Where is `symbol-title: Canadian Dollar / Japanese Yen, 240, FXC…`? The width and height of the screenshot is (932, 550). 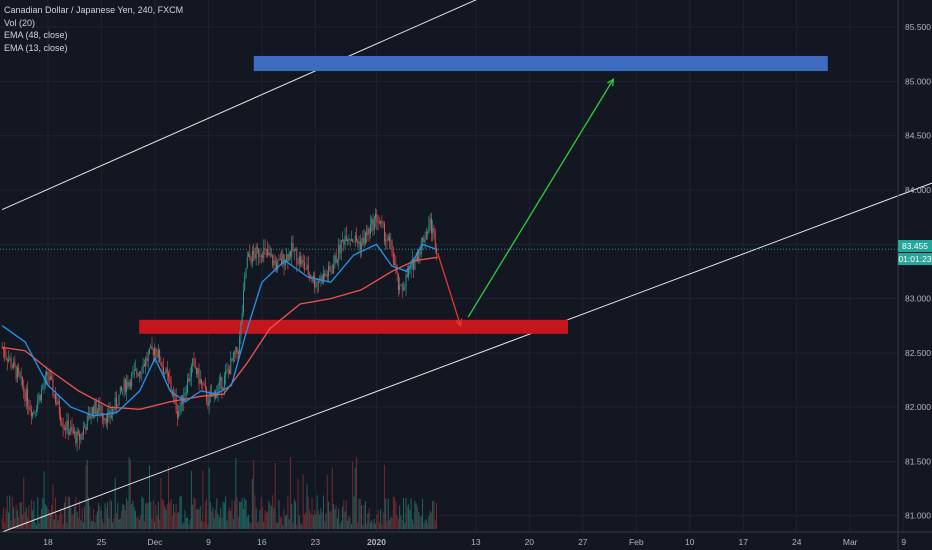
symbol-title: Canadian Dollar / Japanese Yen, 240, FXC… is located at coordinates (94, 10).